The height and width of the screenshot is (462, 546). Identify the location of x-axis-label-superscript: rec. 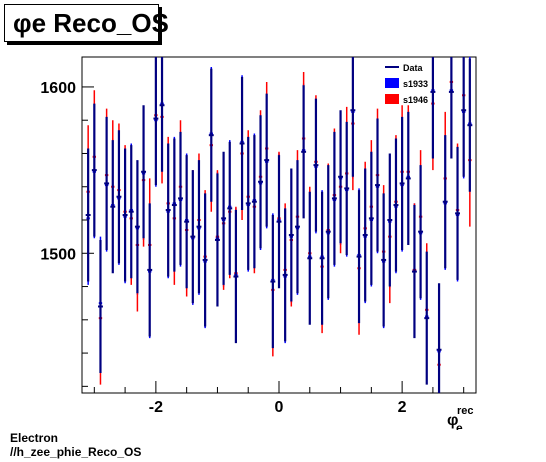
(465, 411).